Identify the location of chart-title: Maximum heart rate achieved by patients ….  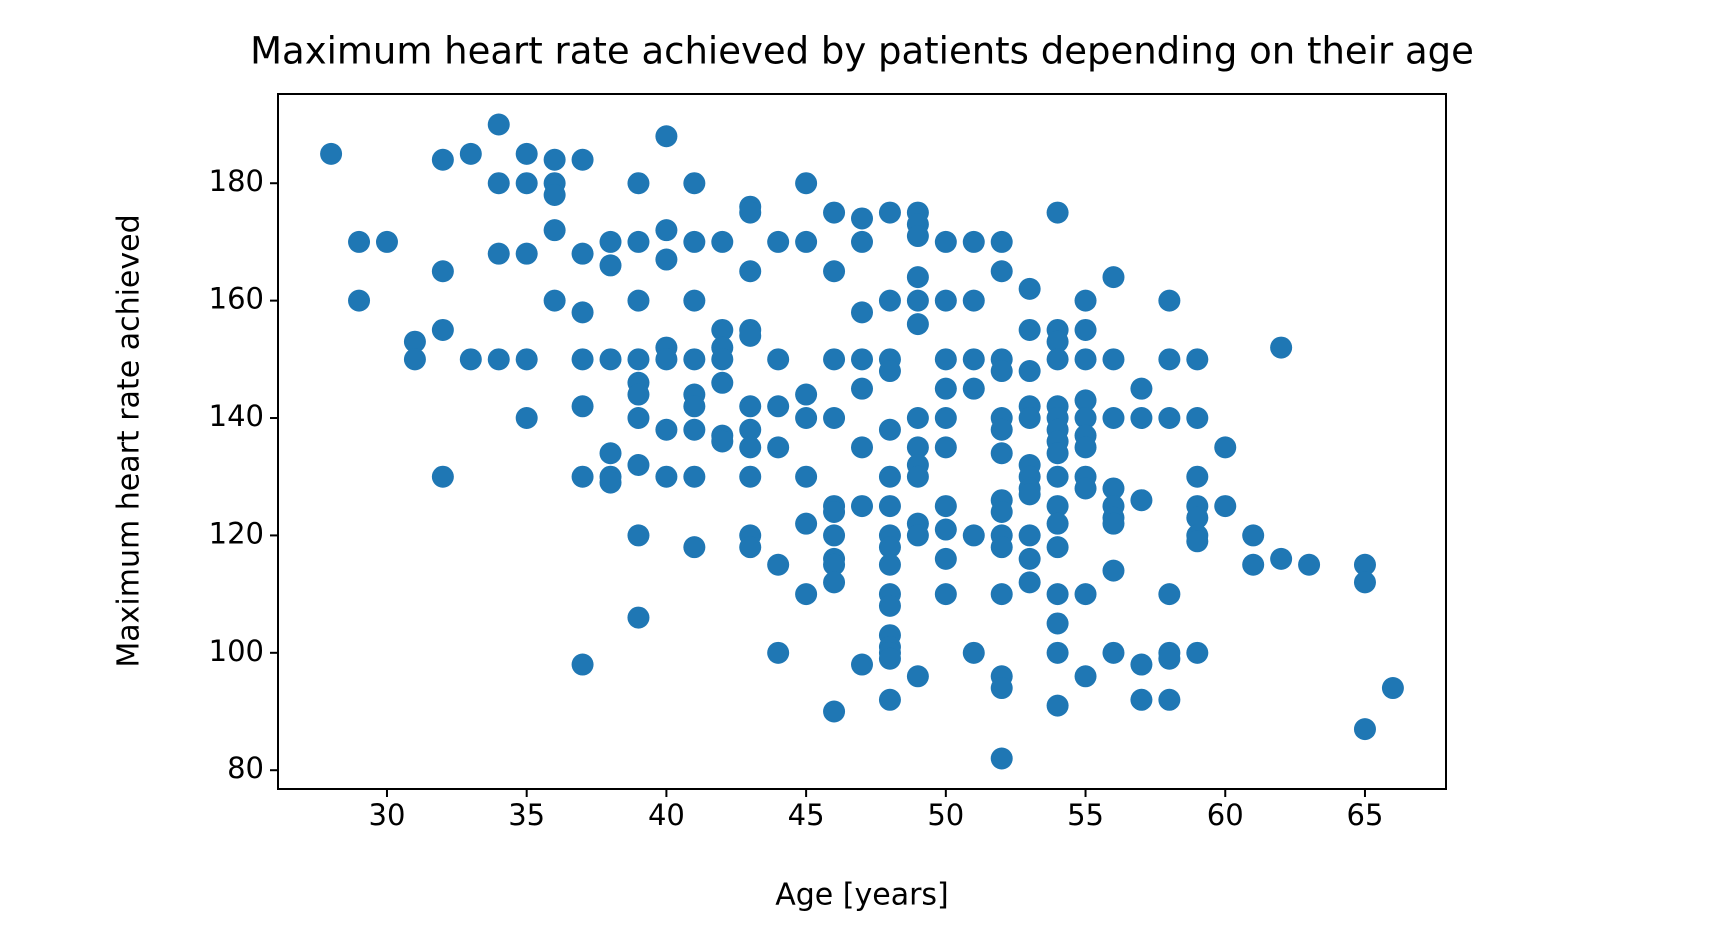
(862, 51).